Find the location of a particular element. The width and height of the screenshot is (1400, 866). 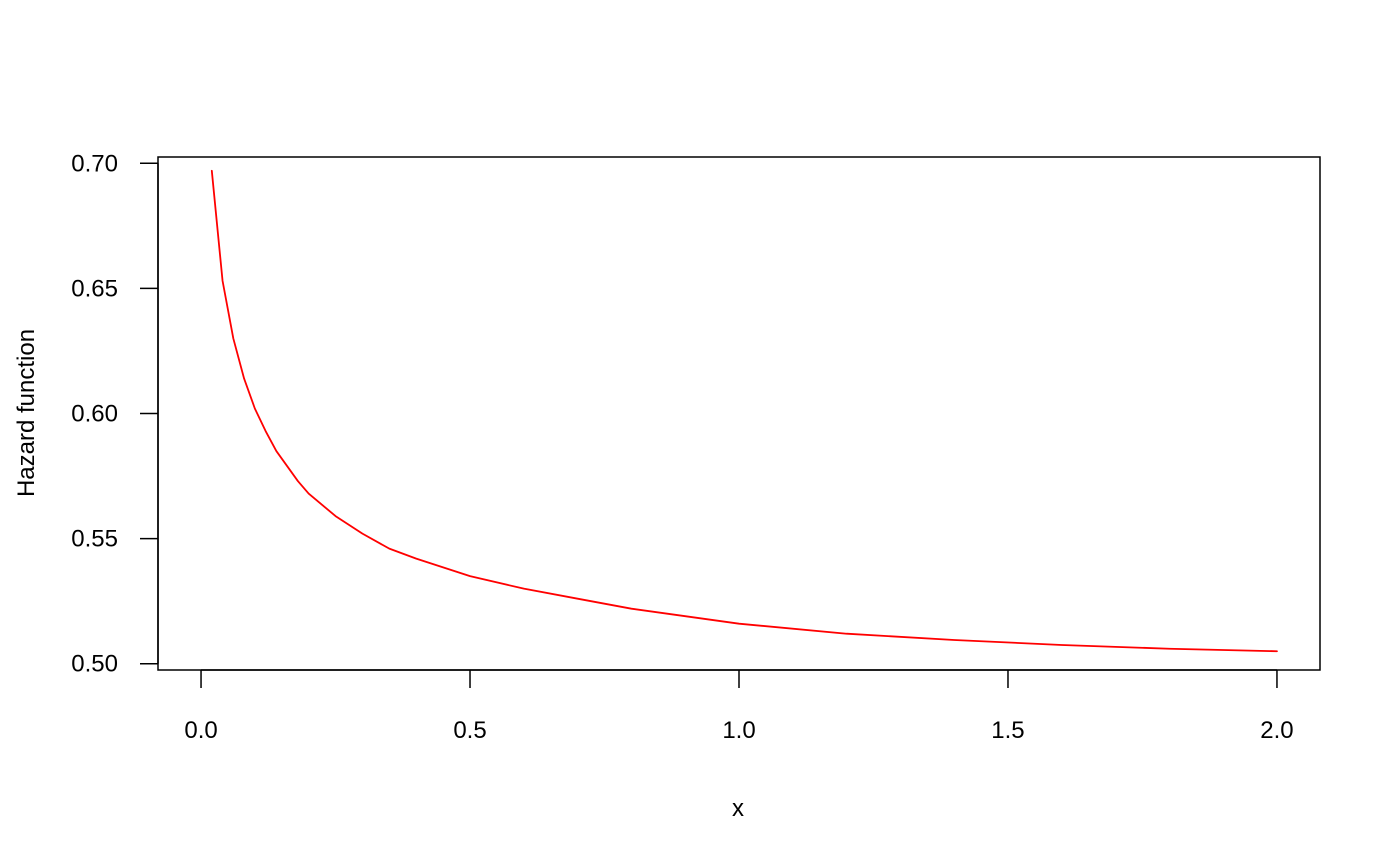

y-tick-label: 0.60 is located at coordinates (94, 414).